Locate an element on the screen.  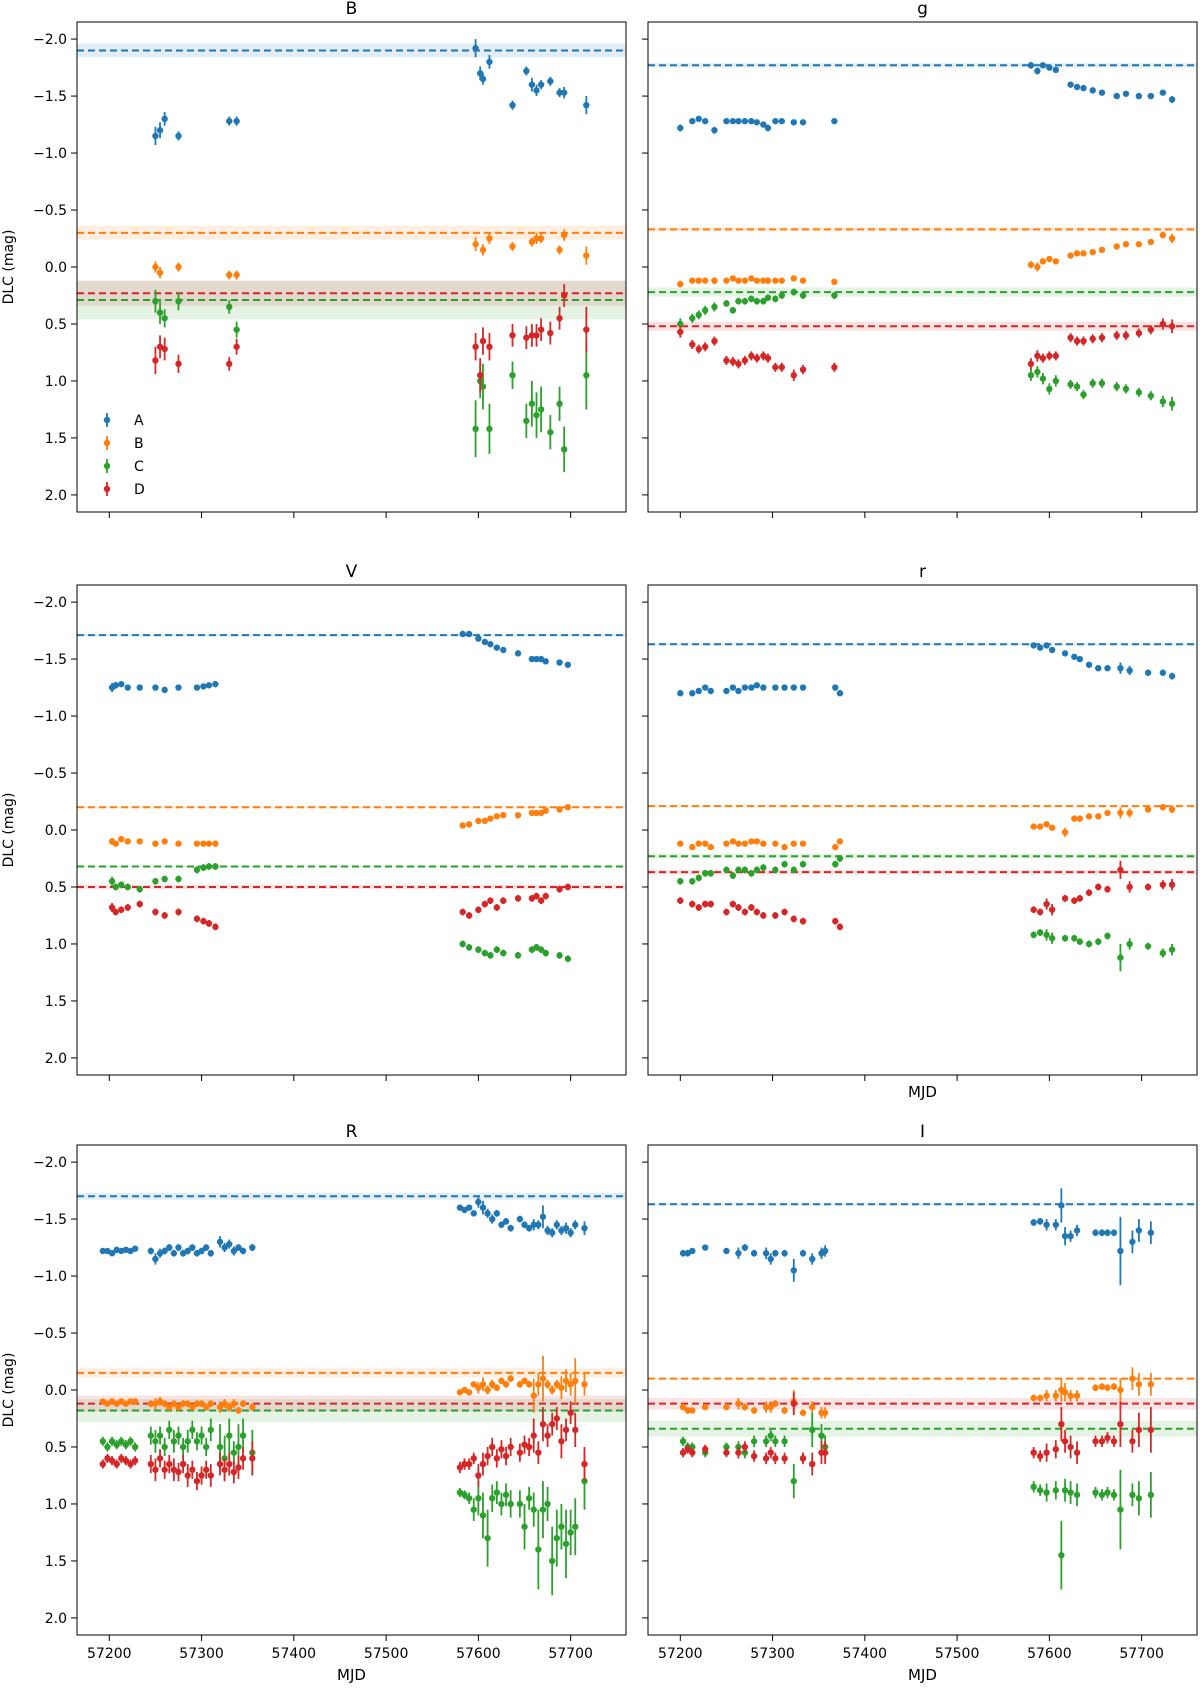
y-tick-label: 1.5 is located at coordinates (56, 1562).